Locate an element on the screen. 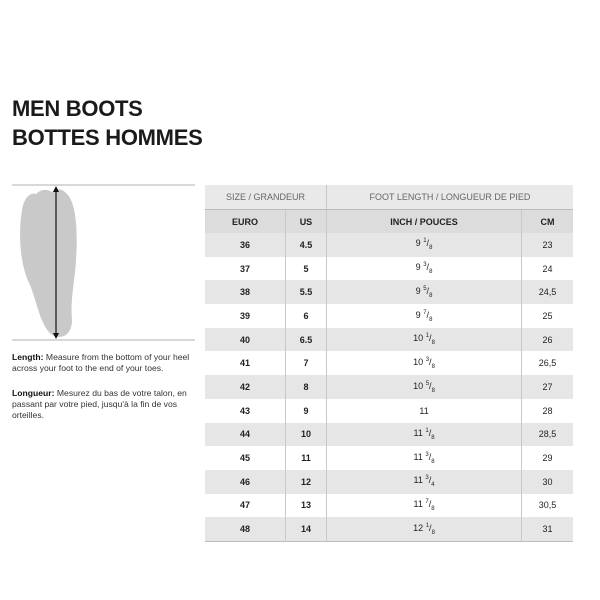 Image resolution: width=600 pixels, height=600 pixels. group-header: SIZE / GRANDEUR is located at coordinates (266, 197).